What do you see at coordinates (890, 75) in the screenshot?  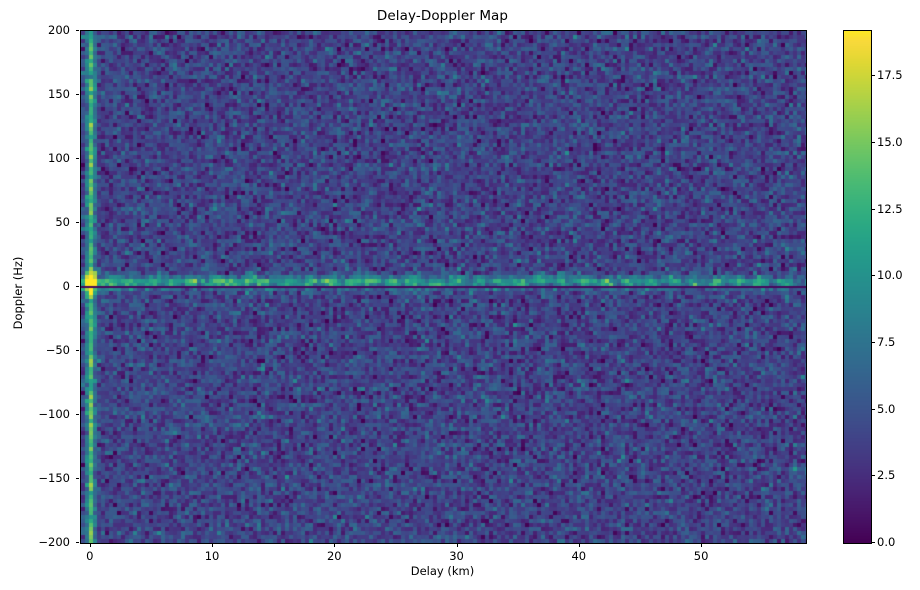 I see `colorbar-tick-label: 17.5` at bounding box center [890, 75].